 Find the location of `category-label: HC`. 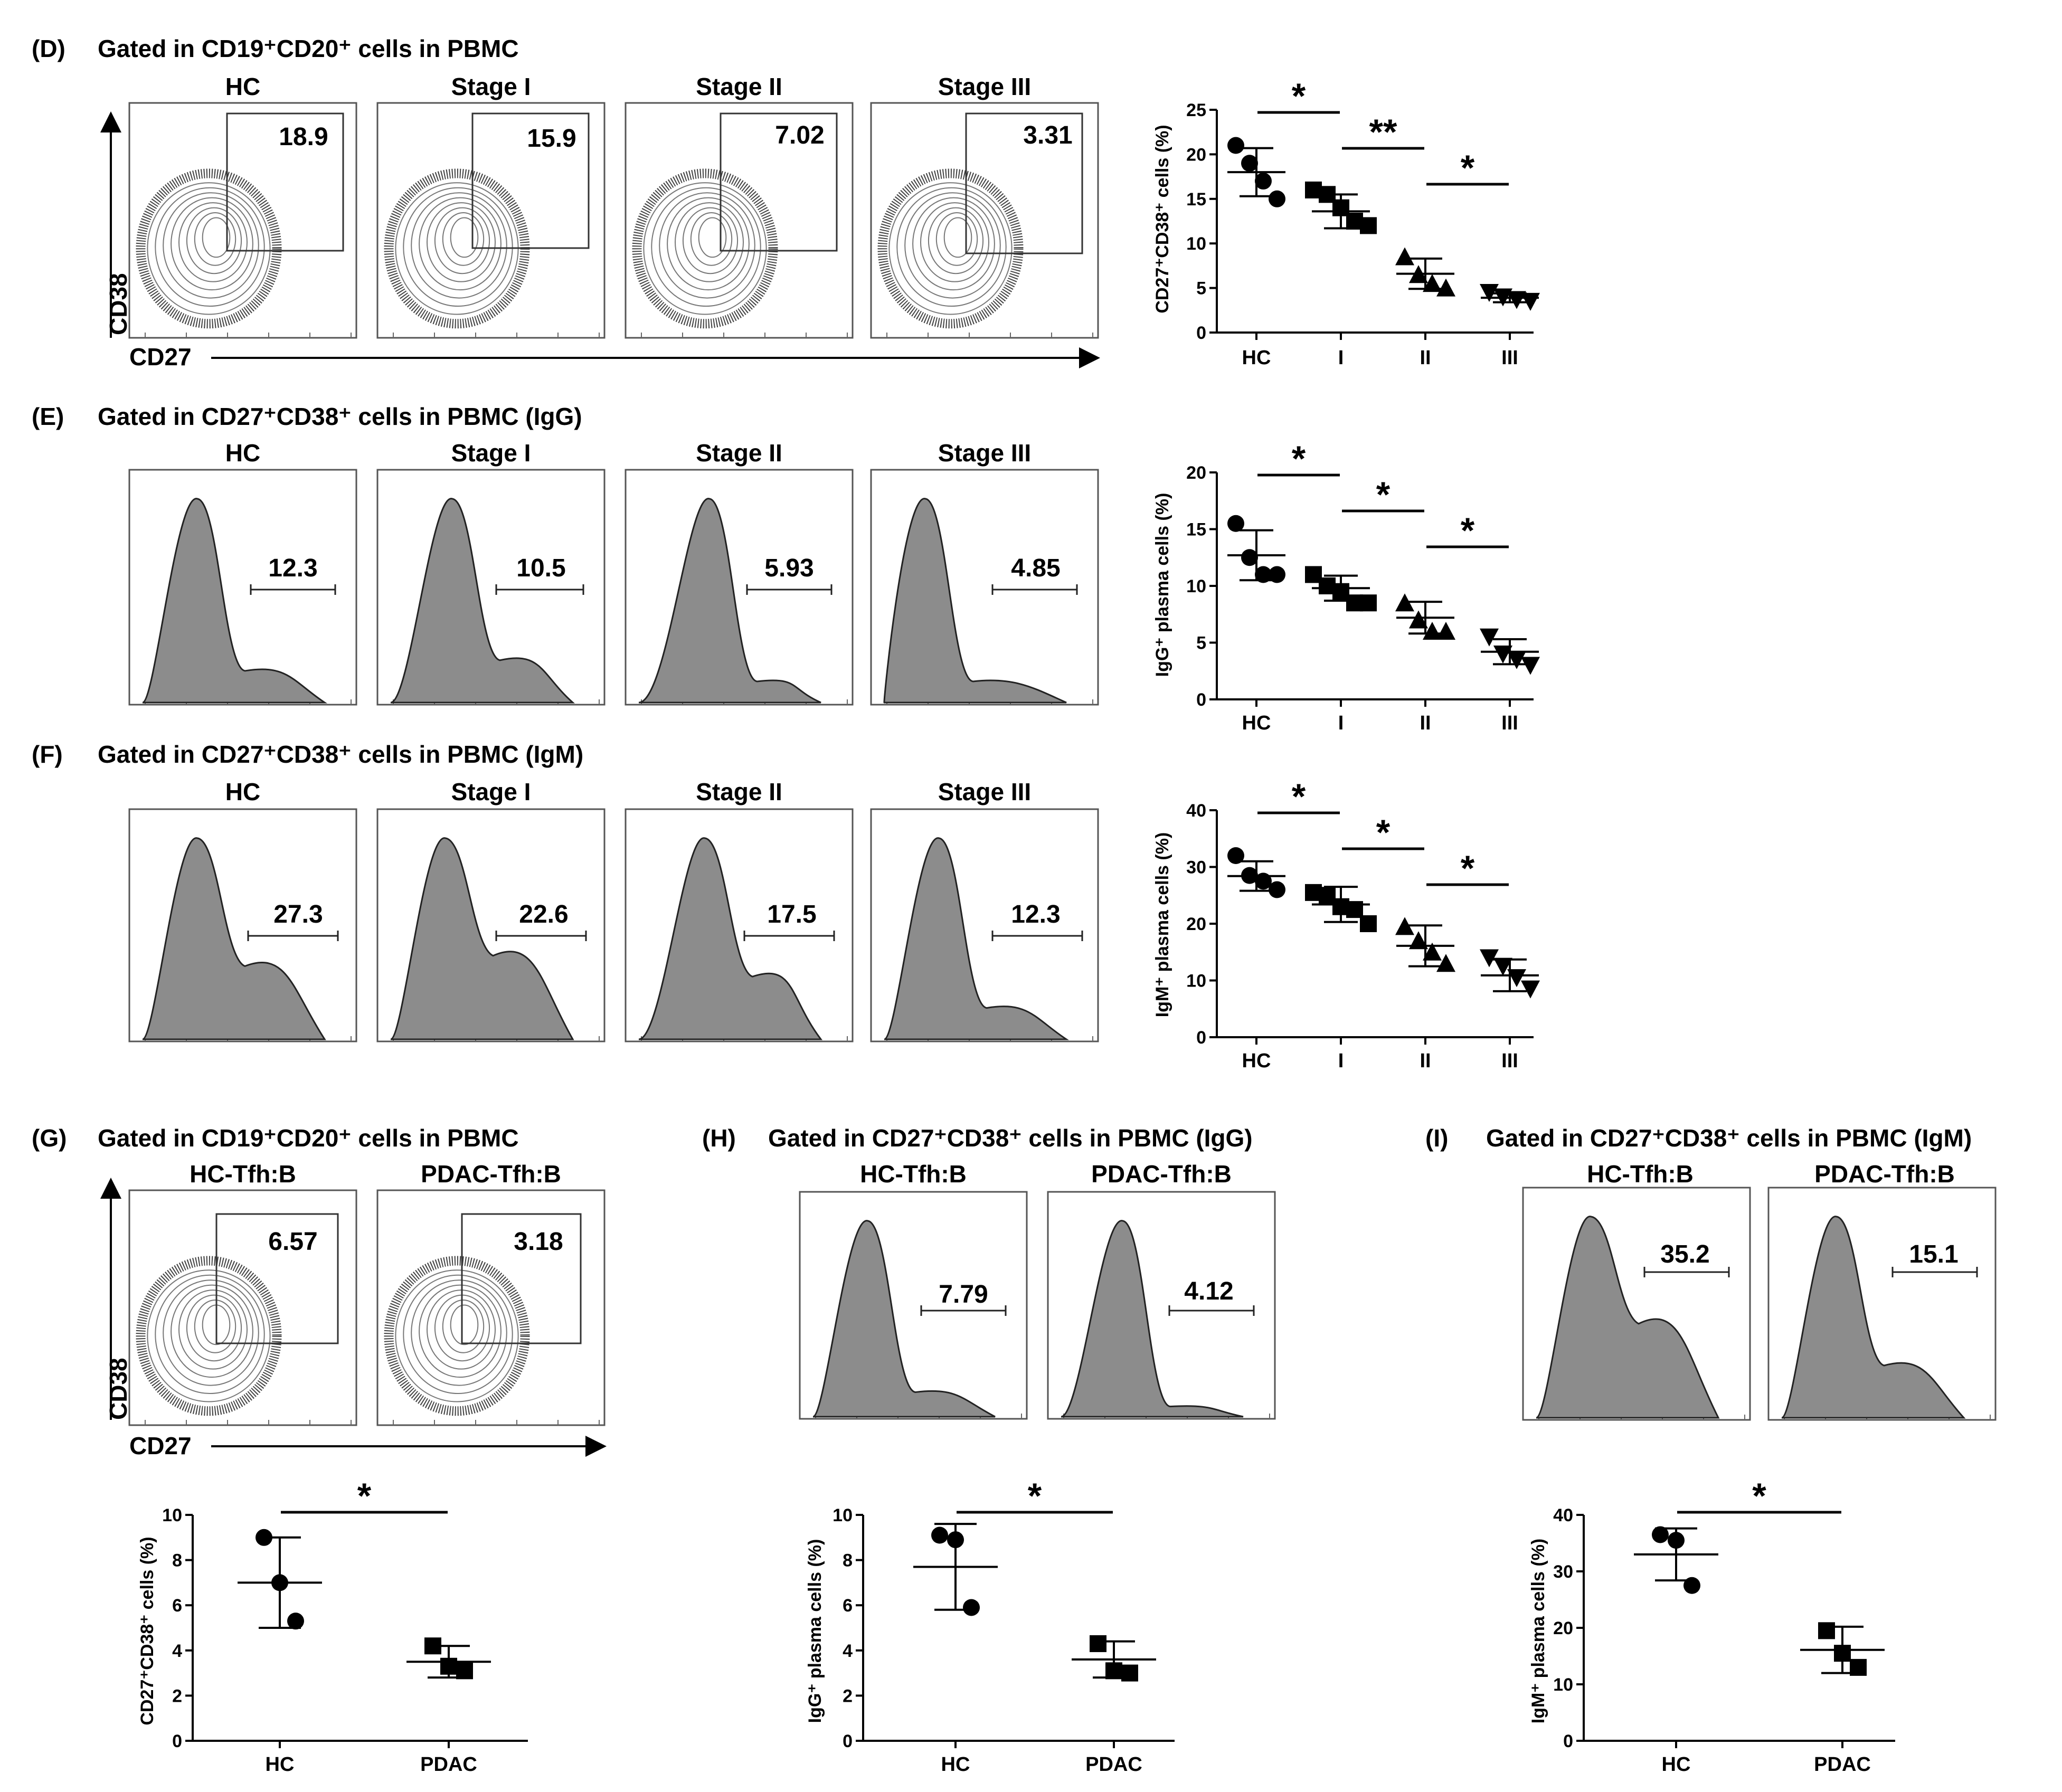

category-label: HC is located at coordinates (280, 1764).